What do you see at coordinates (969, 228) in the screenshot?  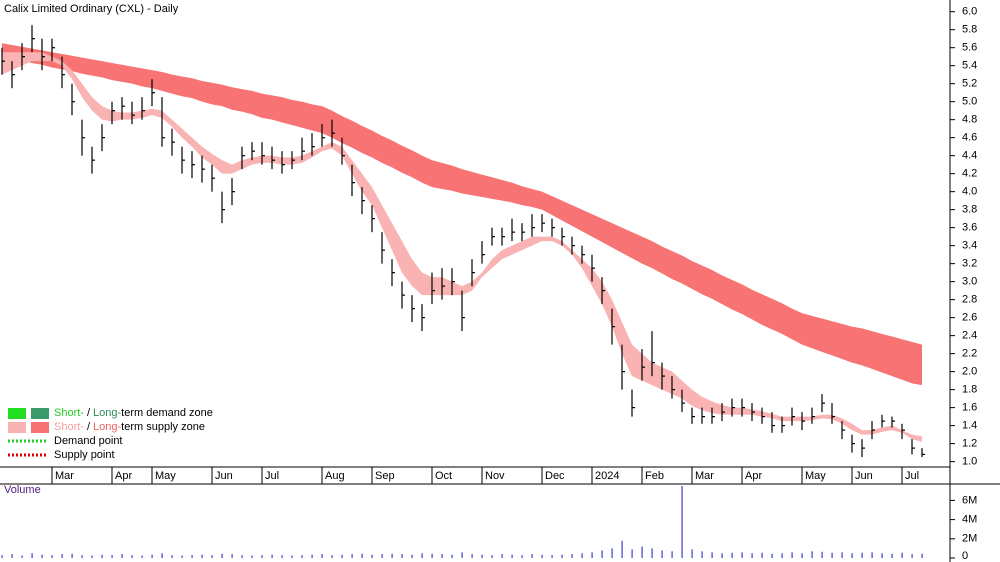 I see `y-tick-label: 3.6` at bounding box center [969, 228].